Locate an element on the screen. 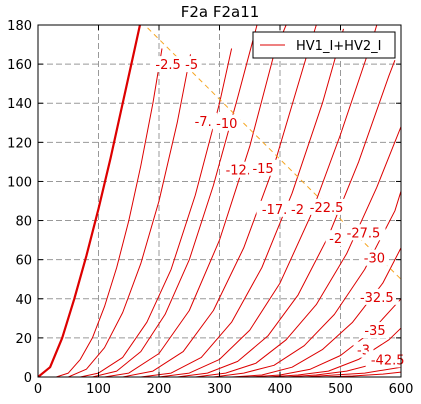  y-tick-label: 40 is located at coordinates (23, 300).